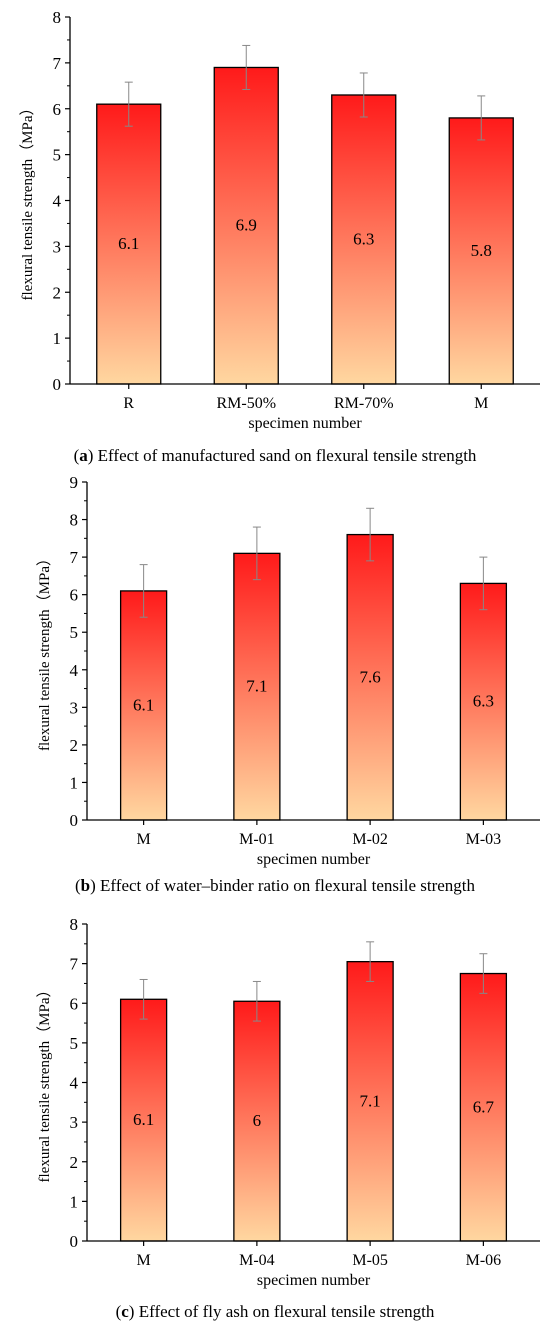  What do you see at coordinates (257, 839) in the screenshot?
I see `x-tick-label-2: M-01` at bounding box center [257, 839].